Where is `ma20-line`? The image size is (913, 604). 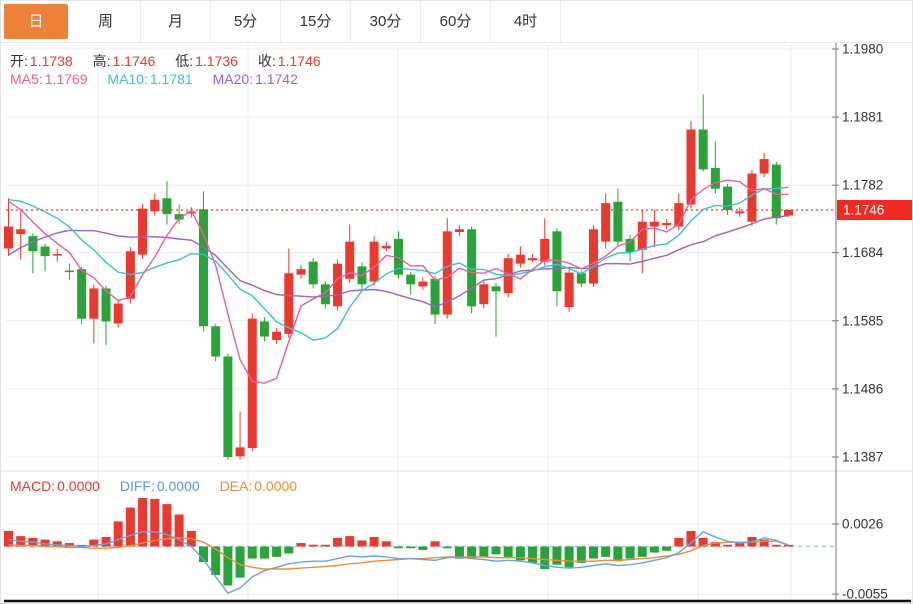 ma20-line is located at coordinates (398, 261).